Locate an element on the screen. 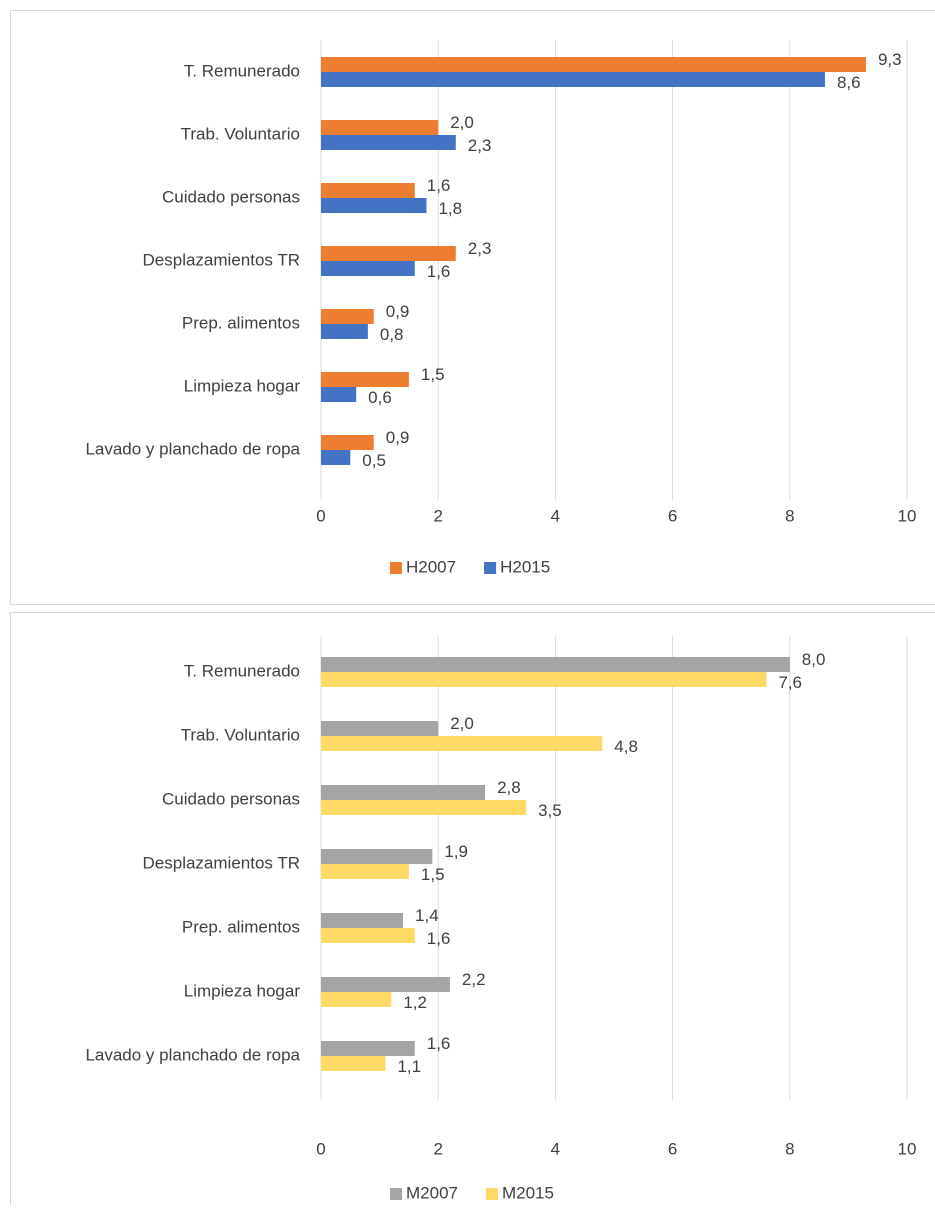  data-label: 0,6 is located at coordinates (380, 397).